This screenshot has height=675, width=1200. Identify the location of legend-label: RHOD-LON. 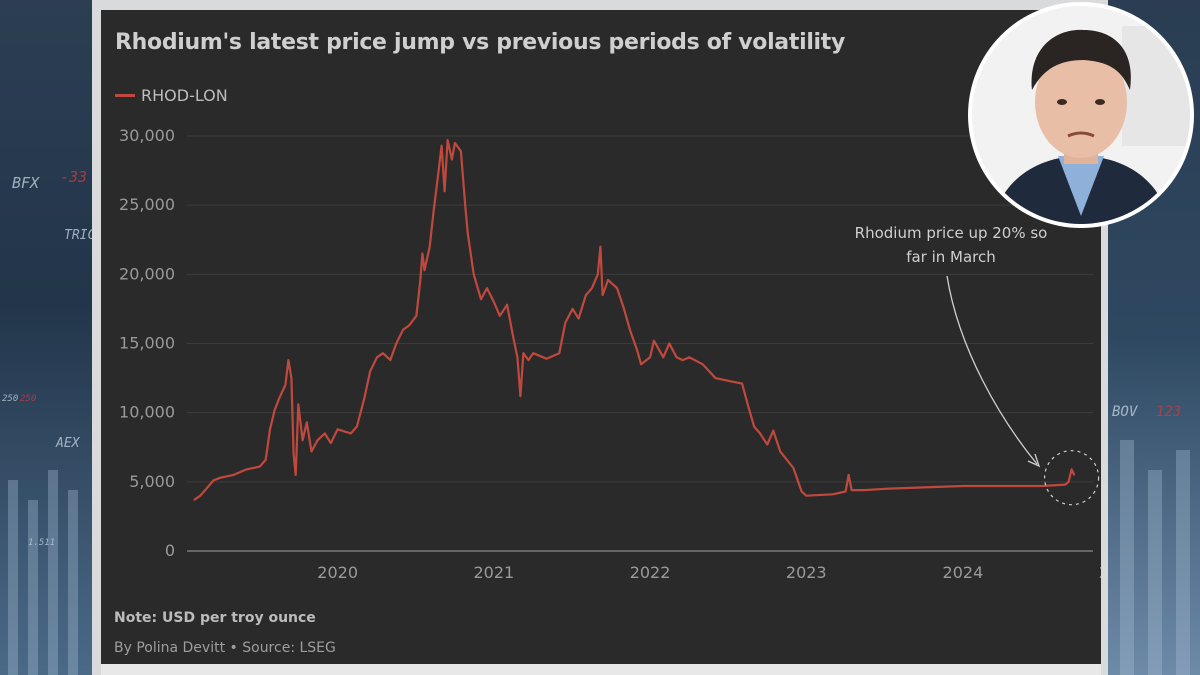
(184, 95).